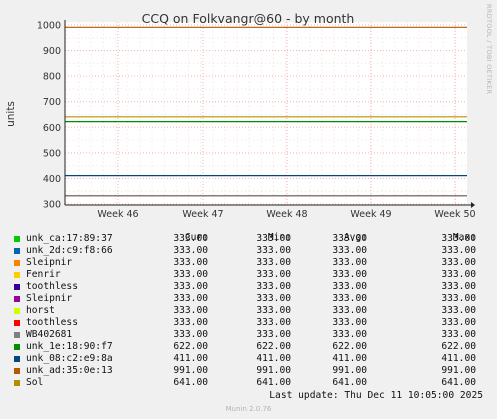 The width and height of the screenshot is (497, 419). What do you see at coordinates (11, 114) in the screenshot?
I see `y-axis-label: units` at bounding box center [11, 114].